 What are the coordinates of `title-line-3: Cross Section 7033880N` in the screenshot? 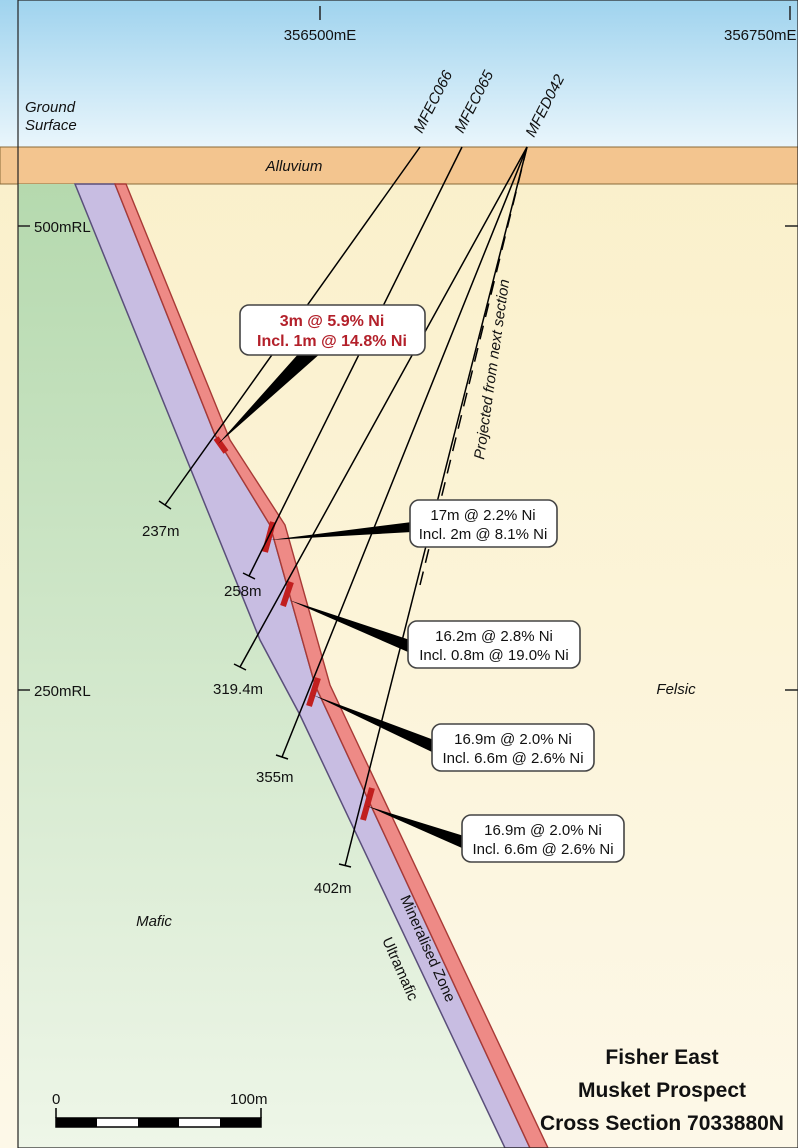 It's located at (662, 1123).